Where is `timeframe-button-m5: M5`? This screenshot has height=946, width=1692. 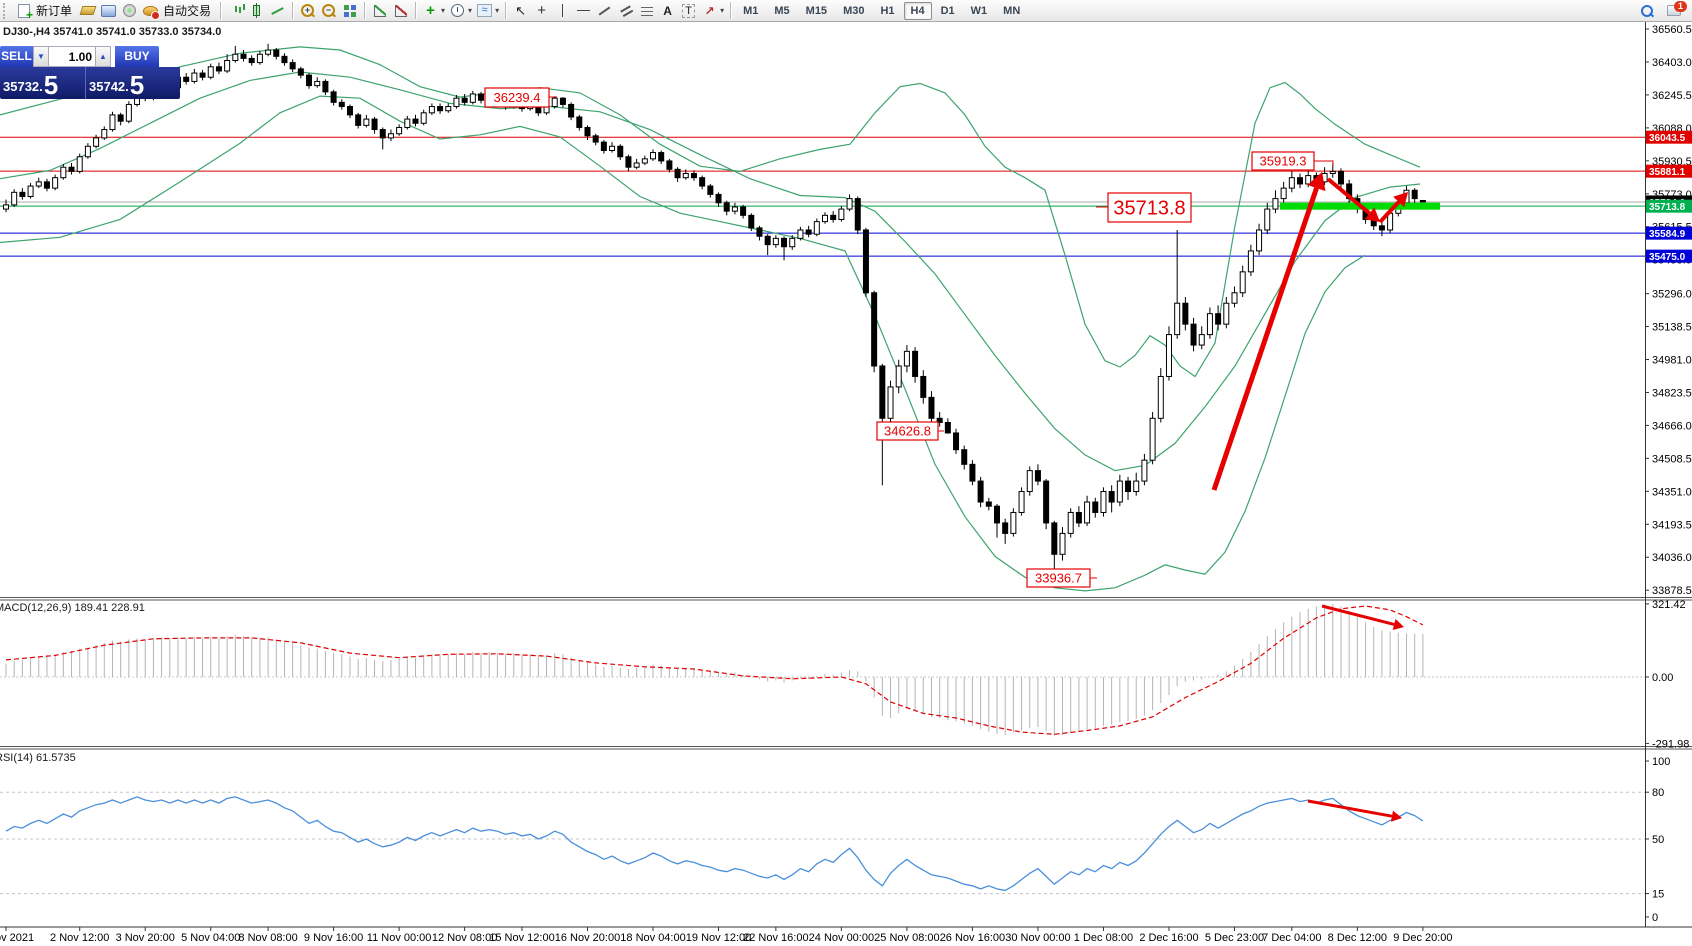 timeframe-button-m5: M5 is located at coordinates (782, 10).